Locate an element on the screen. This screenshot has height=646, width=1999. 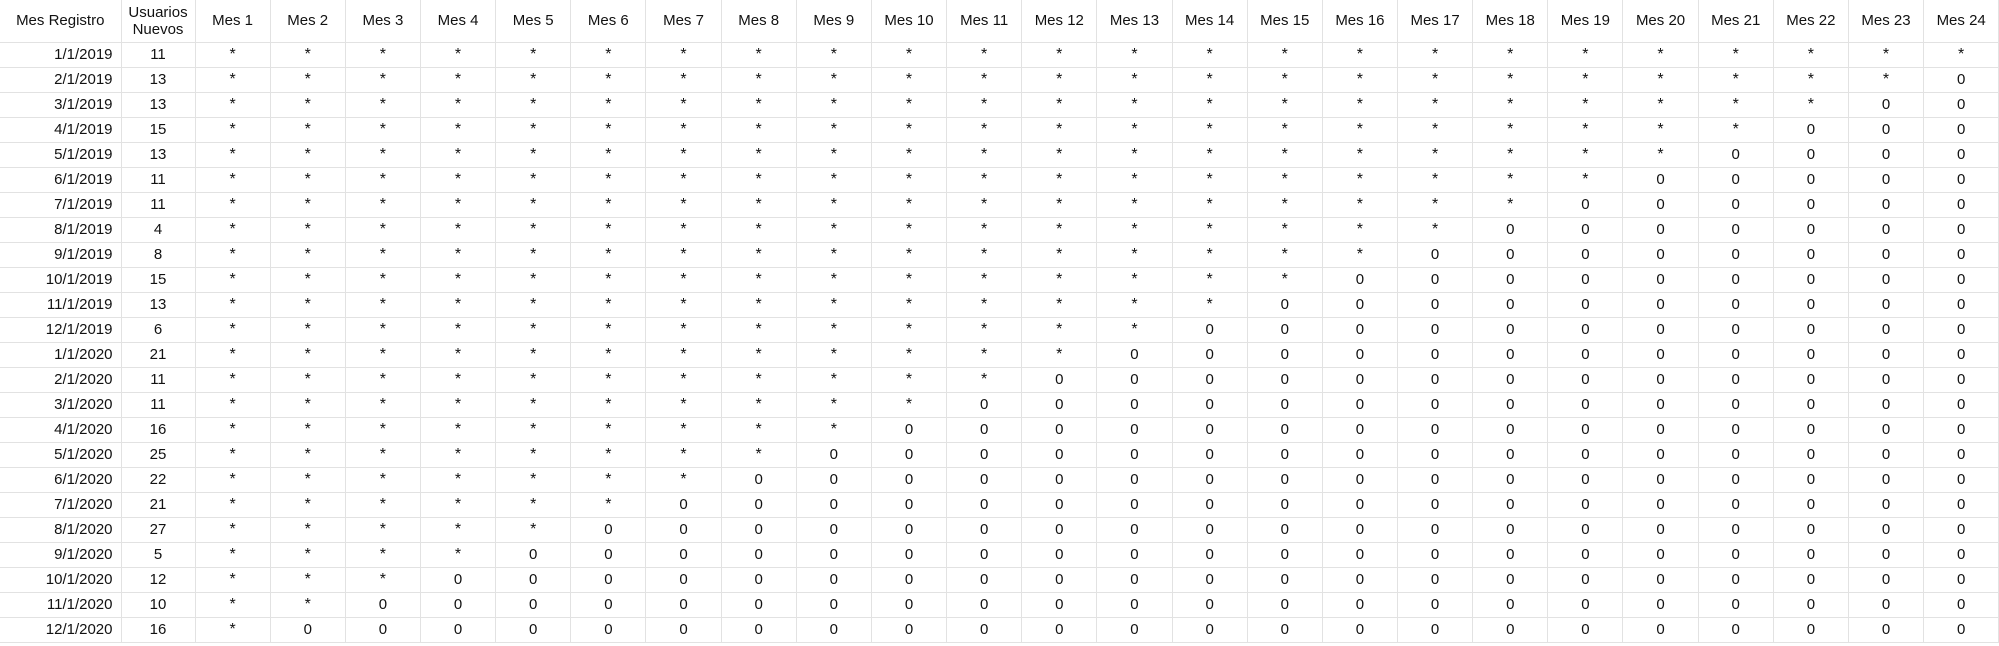
cell-mes-8-zero: 0 is located at coordinates (759, 480).